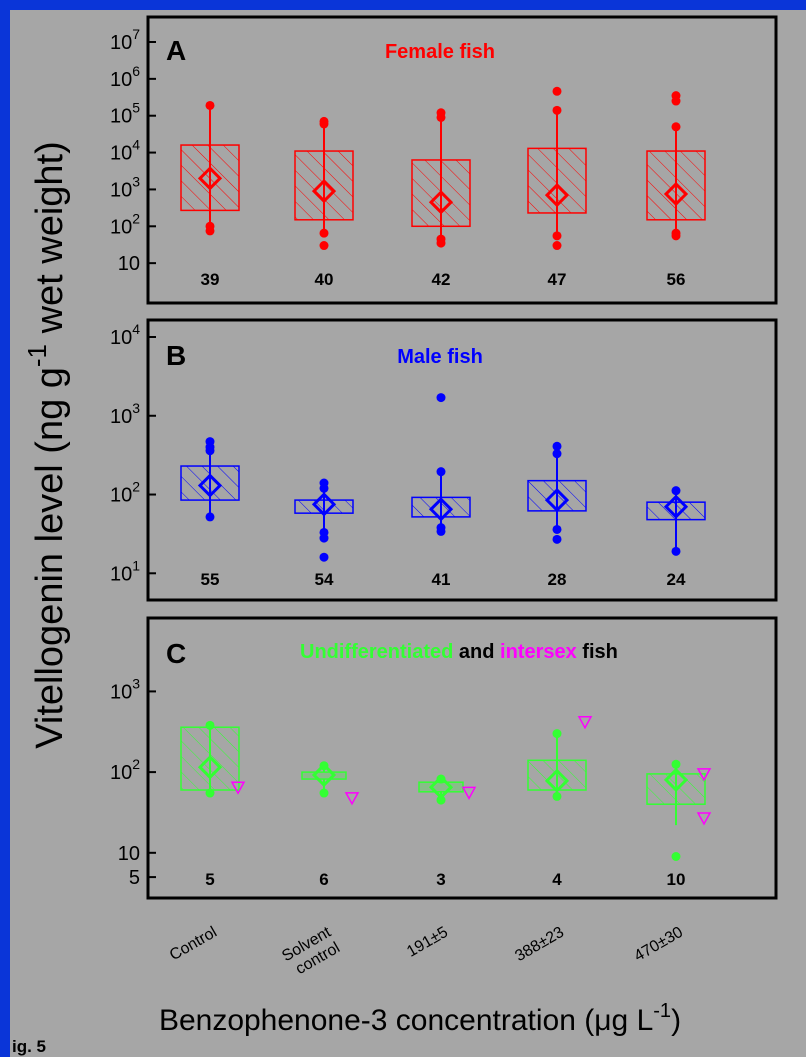 This screenshot has width=806, height=1057. I want to click on y-tick-label: 10, so click(129, 854).